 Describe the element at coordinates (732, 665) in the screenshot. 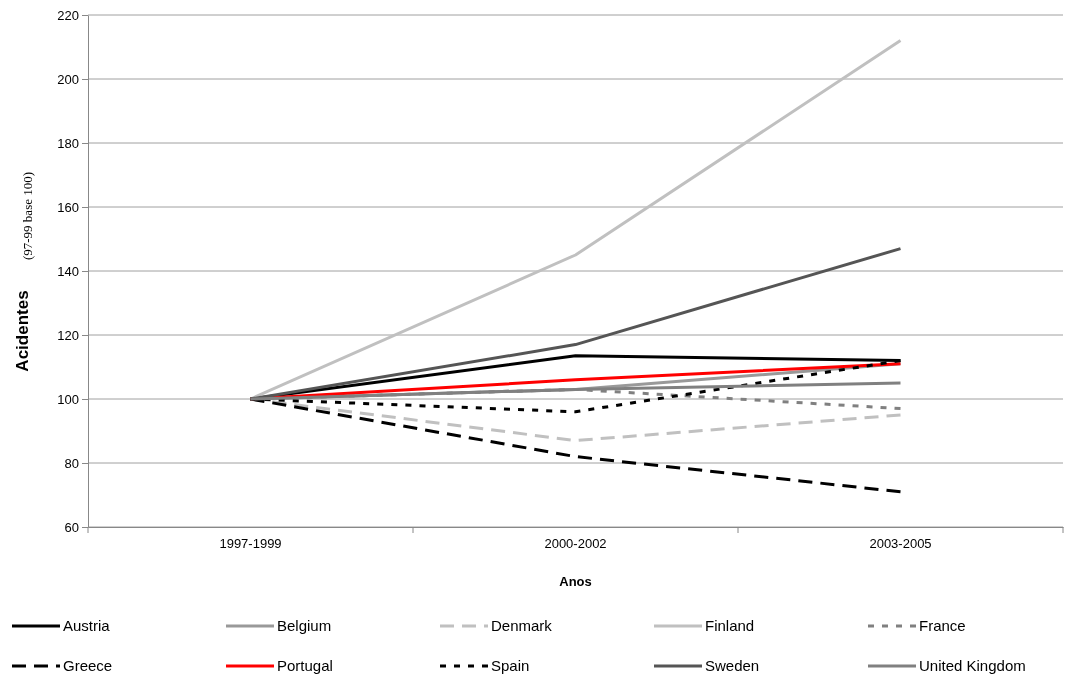

I see `legend-label: Sweden` at that location.